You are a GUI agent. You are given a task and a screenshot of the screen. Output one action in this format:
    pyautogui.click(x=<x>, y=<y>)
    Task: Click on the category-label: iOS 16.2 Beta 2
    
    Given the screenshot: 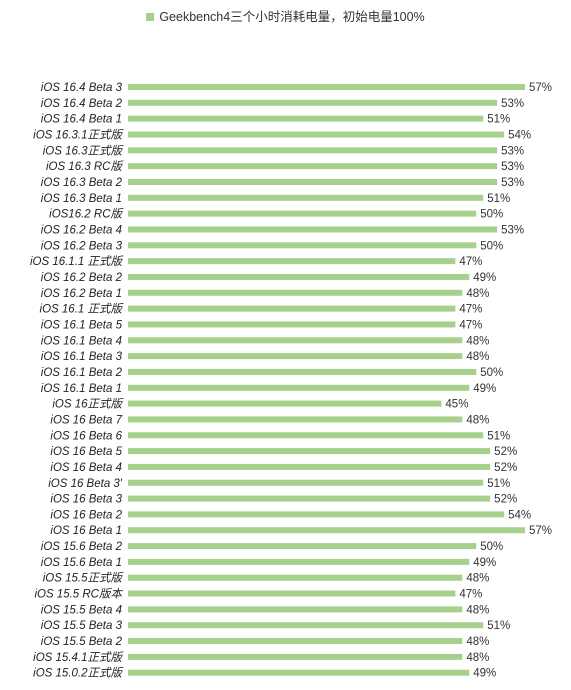 What is the action you would take?
    pyautogui.click(x=82, y=278)
    